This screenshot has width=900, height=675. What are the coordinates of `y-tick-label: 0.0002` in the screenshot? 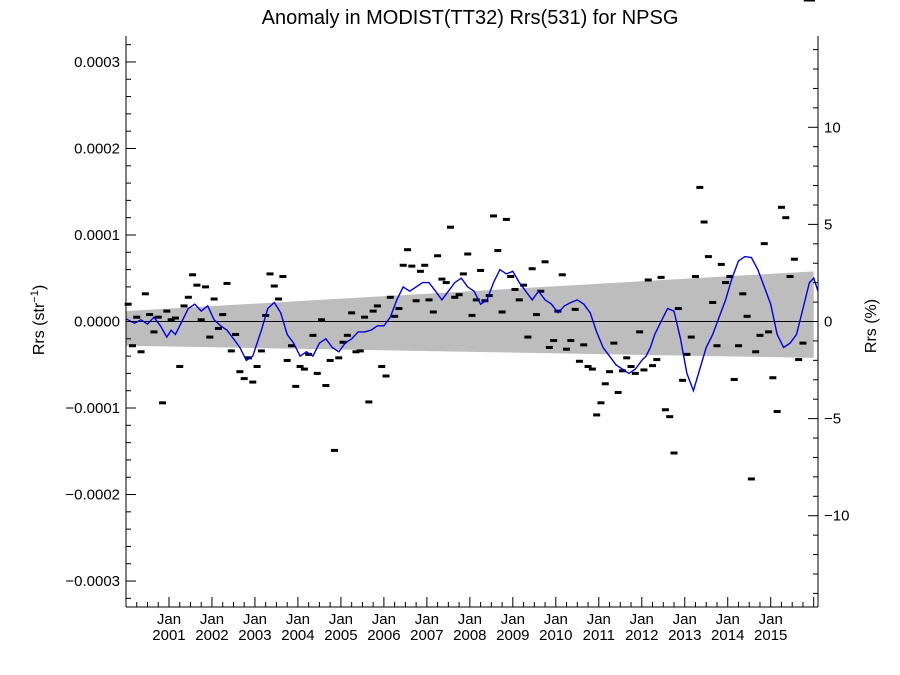 It's located at (97, 148).